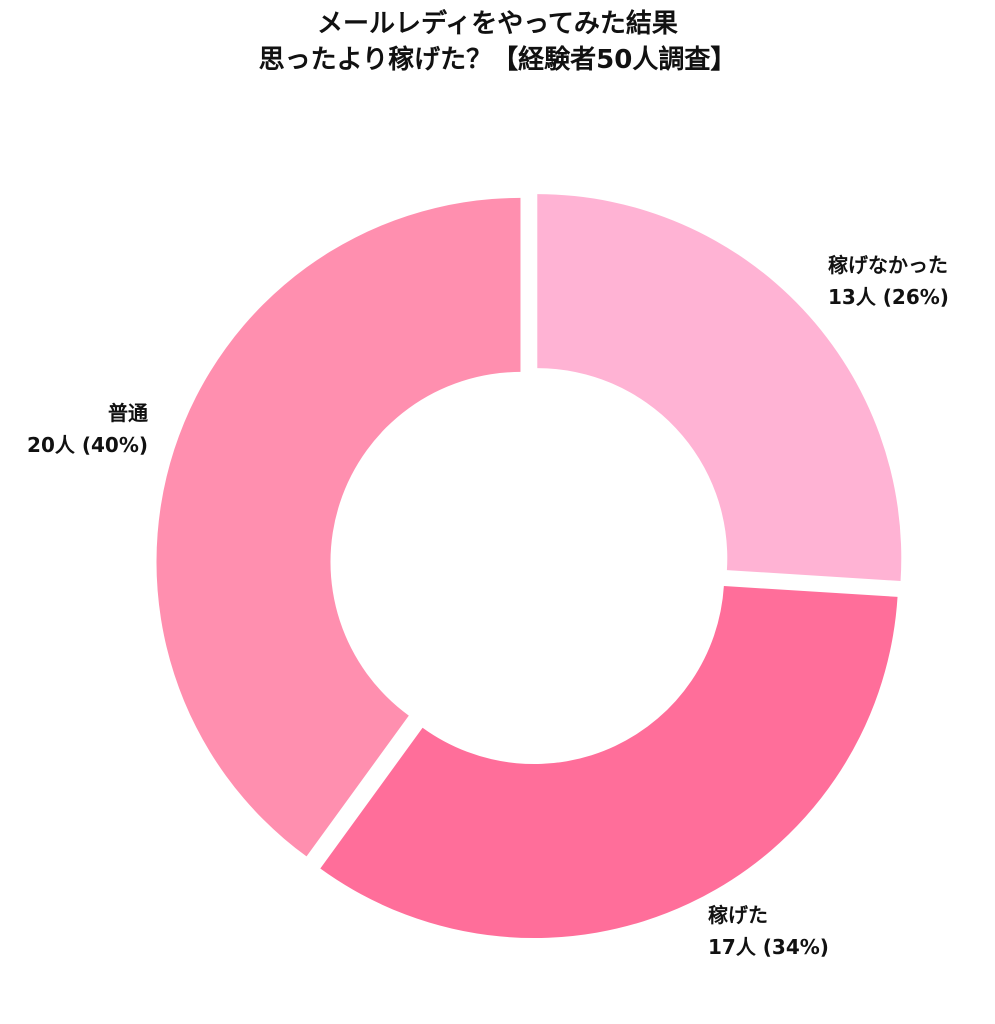 The height and width of the screenshot is (1024, 995). I want to click on chart-title-line-2: 思ったより稼げた？【経験者50人調査】, so click(497, 60).